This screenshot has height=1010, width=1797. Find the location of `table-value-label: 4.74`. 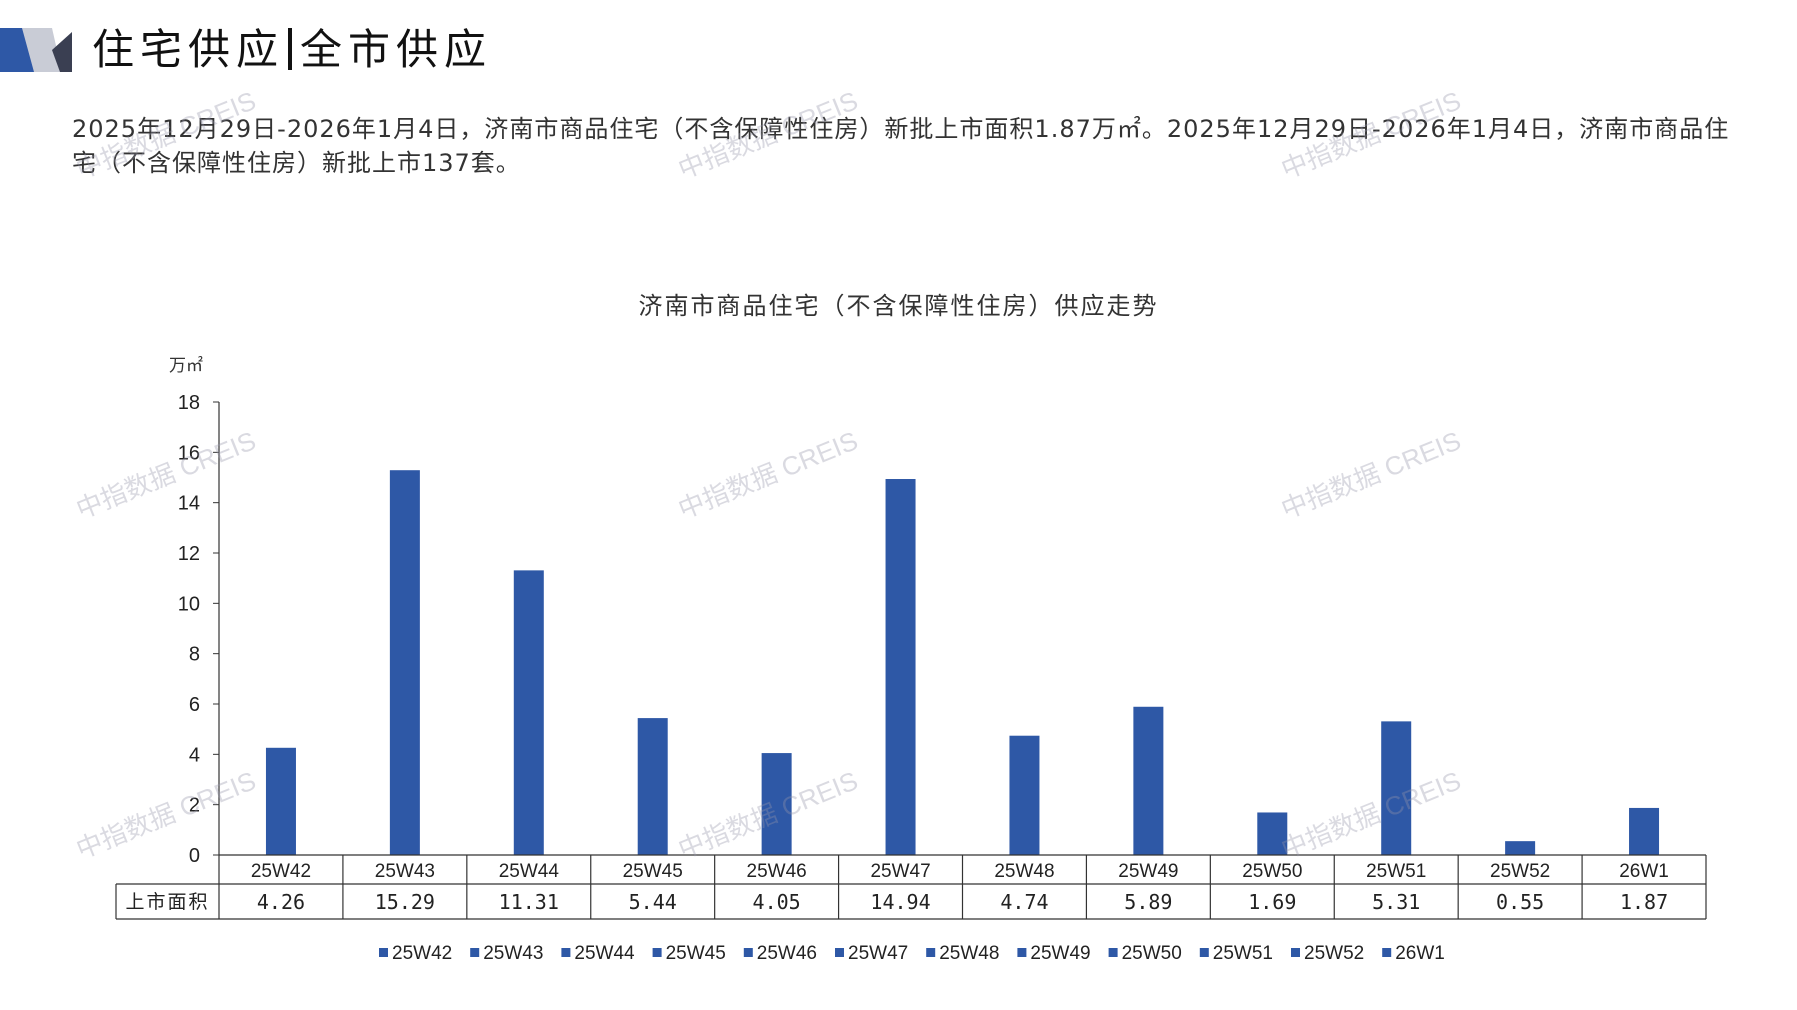

table-value-label: 4.74 is located at coordinates (1024, 902).